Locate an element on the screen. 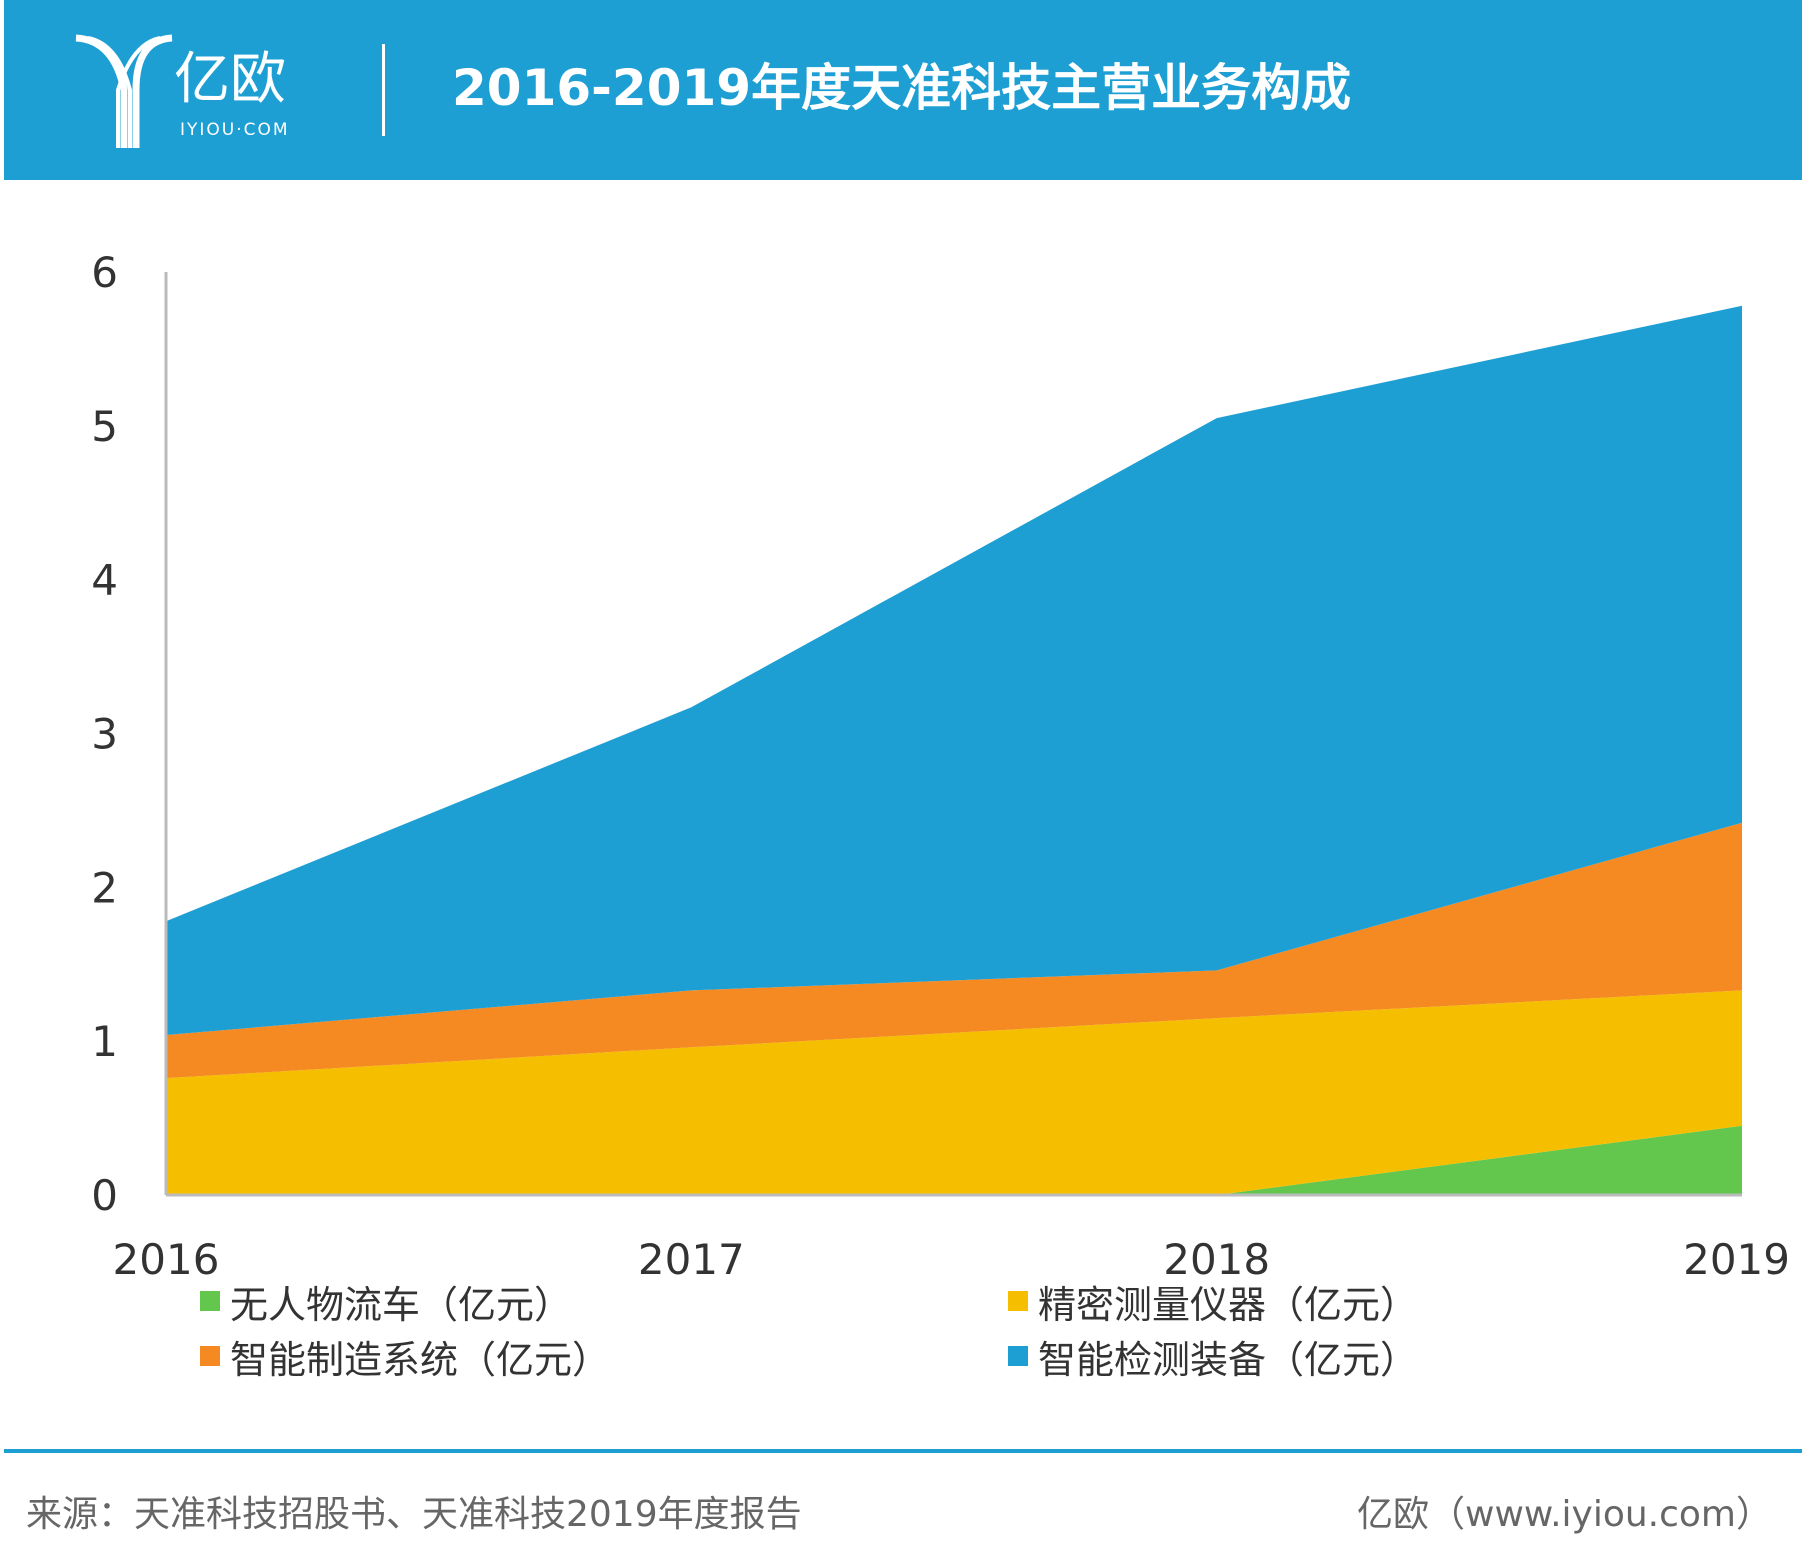 The width and height of the screenshot is (1806, 1566). legend-item: 智能检测装备（亿元） is located at coordinates (1213, 1357).